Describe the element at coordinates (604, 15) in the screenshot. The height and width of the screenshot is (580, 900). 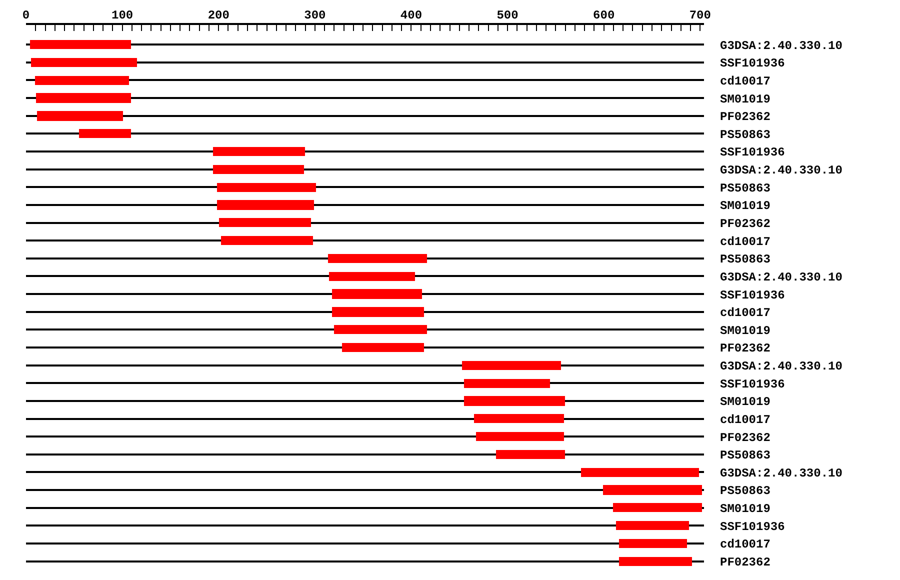
I see `x-tick-label: 600` at that location.